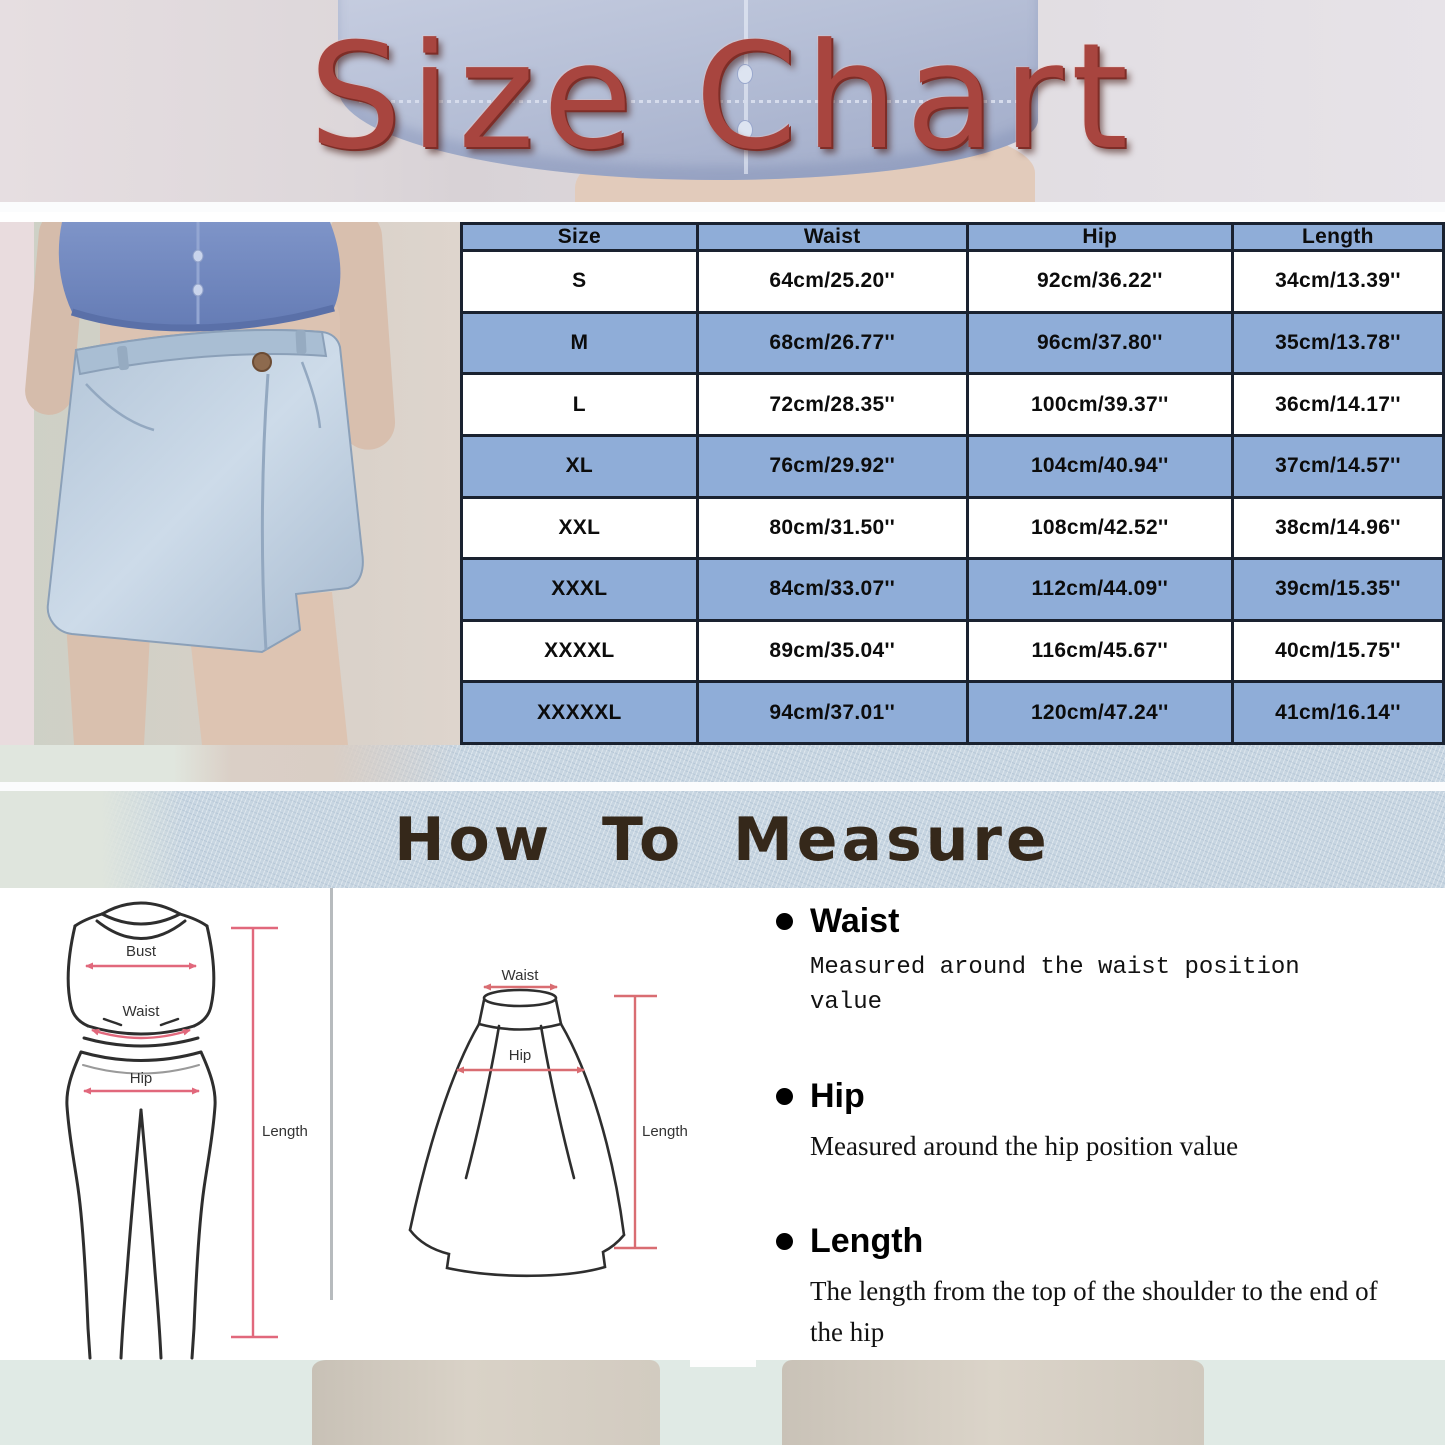 The width and height of the screenshot is (1445, 1445). I want to click on skirt-waist-label: Waist, so click(521, 975).